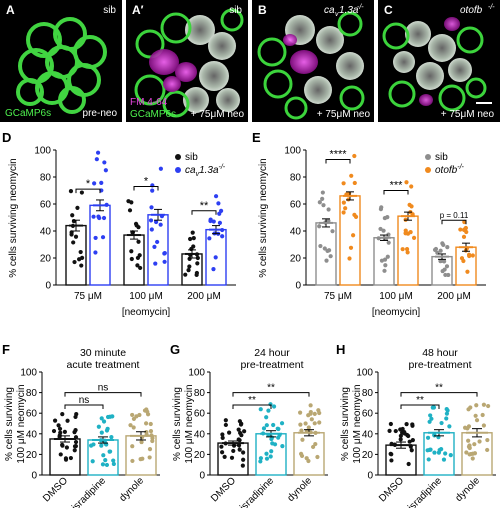 The width and height of the screenshot is (500, 508). What do you see at coordinates (205, 171) in the screenshot?
I see `legend-label: cav1.3a-/-` at bounding box center [205, 171].